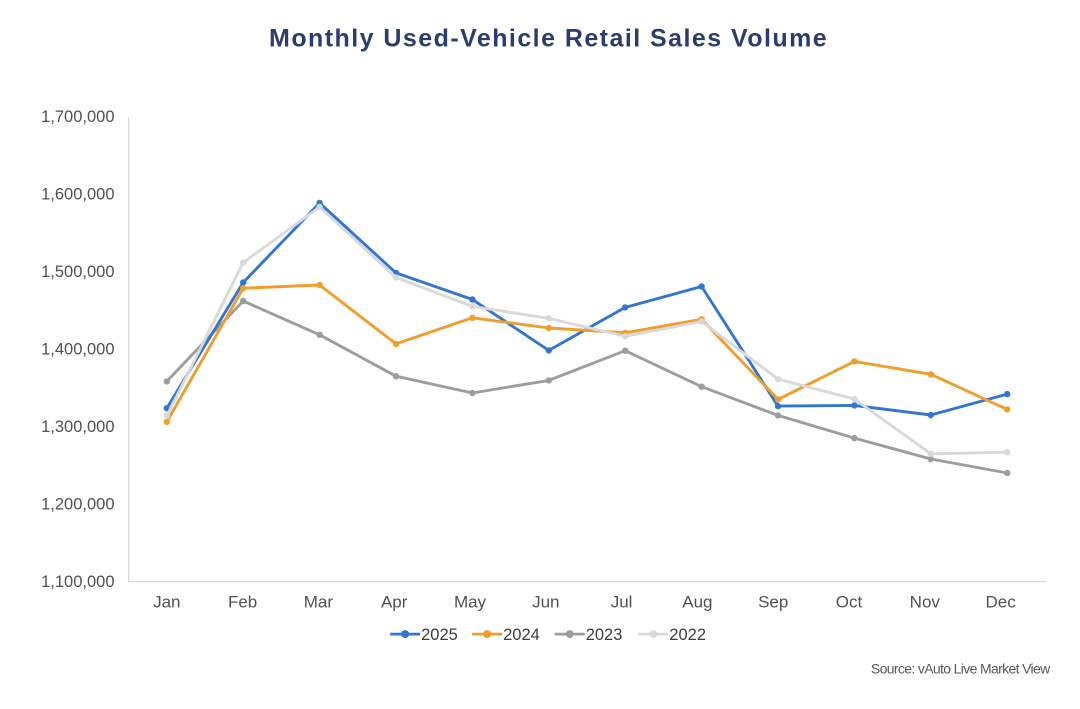 The height and width of the screenshot is (709, 1080). What do you see at coordinates (604, 635) in the screenshot?
I see `svg-text: 2023` at bounding box center [604, 635].